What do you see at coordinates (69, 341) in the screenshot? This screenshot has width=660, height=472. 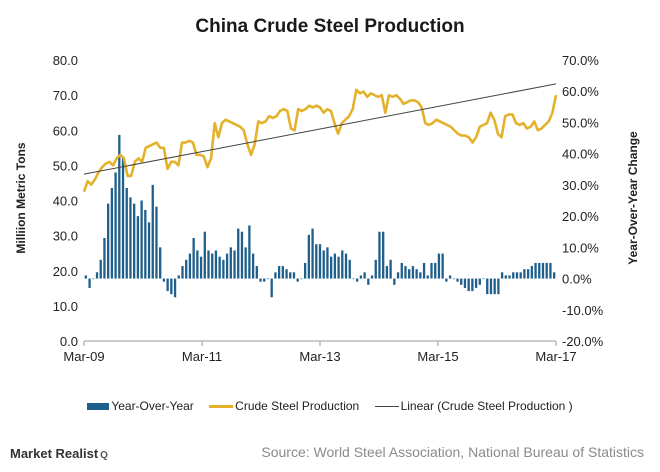 I see `y-tick-label: 0.0` at bounding box center [69, 341].